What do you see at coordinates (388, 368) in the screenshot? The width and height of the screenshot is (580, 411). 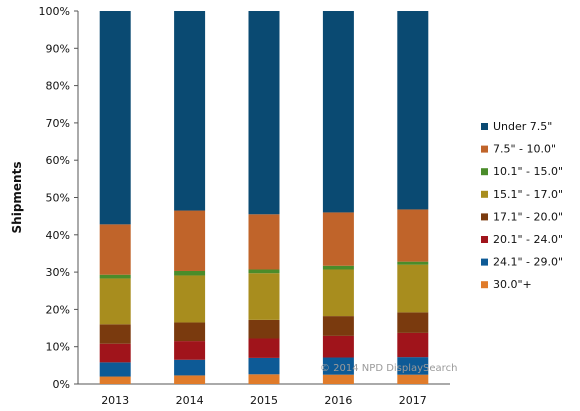 I see `copyright-watermark: © 2014 NPD DisplaySearch` at bounding box center [388, 368].